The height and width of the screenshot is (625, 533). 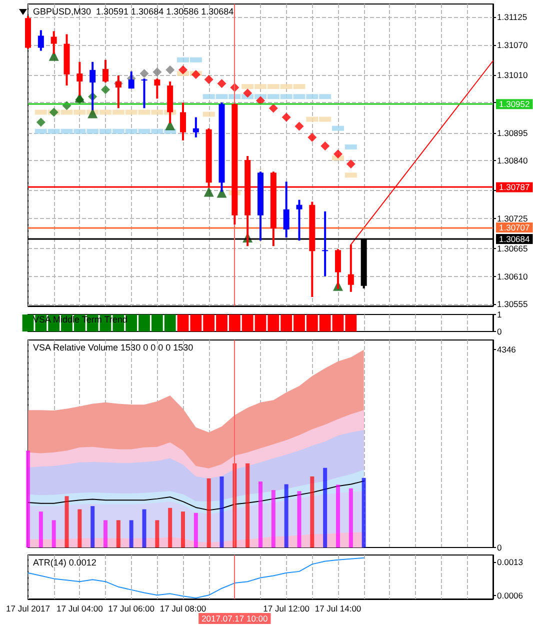 What do you see at coordinates (506, 349) in the screenshot?
I see `y-tick-label: 4346` at bounding box center [506, 349].